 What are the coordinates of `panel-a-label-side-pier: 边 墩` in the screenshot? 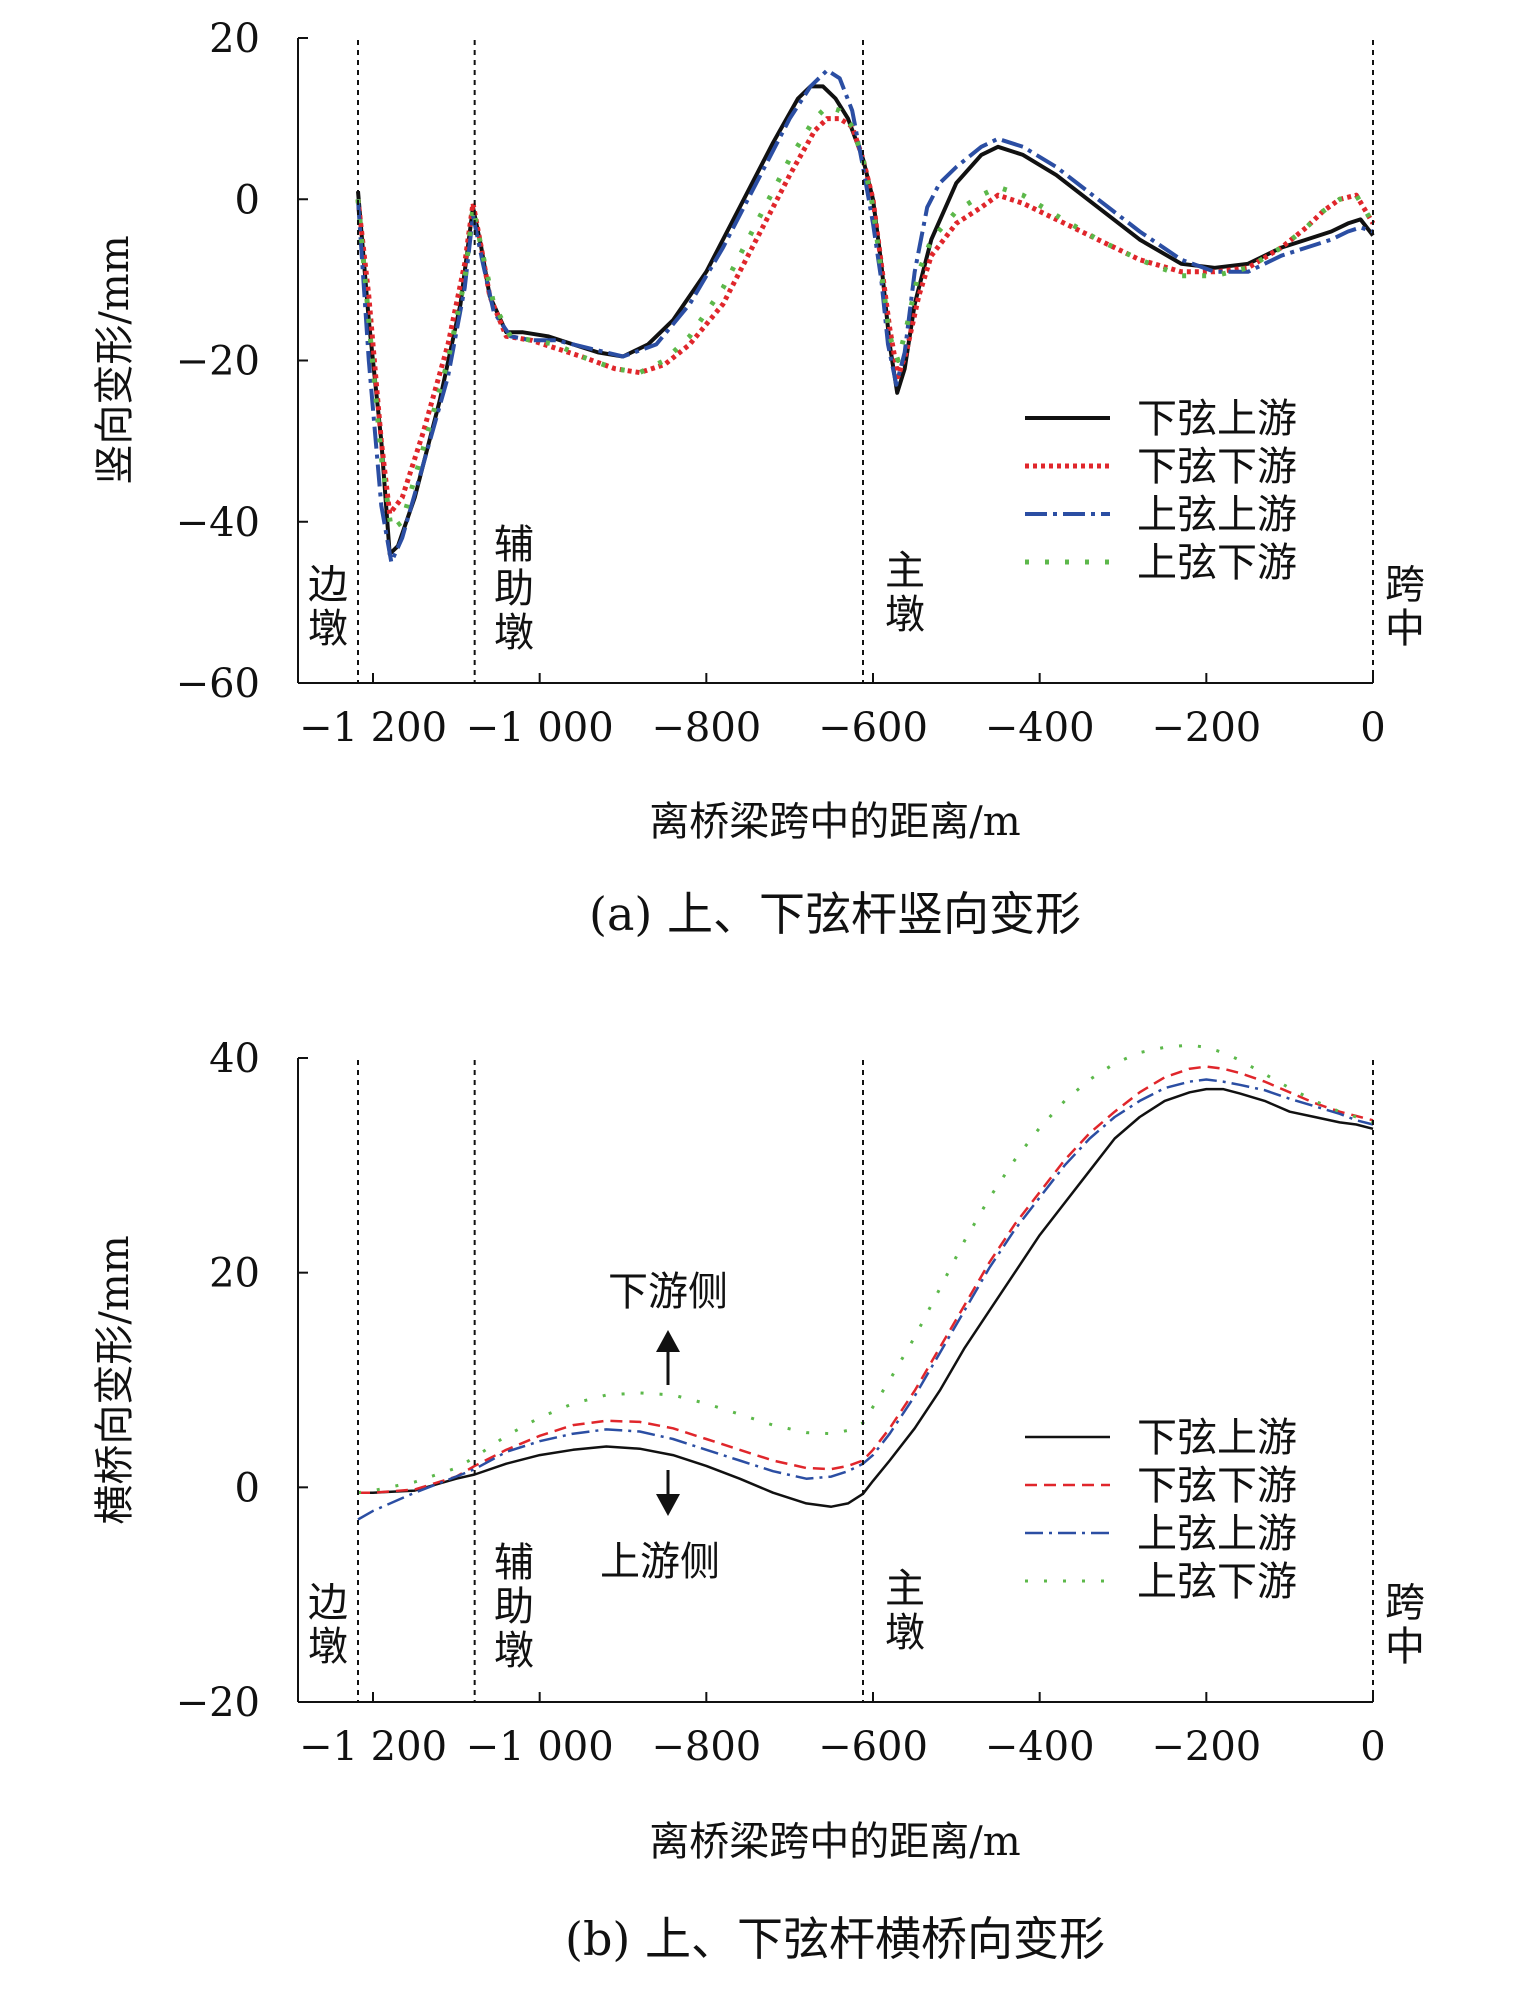 It's located at (328, 607).